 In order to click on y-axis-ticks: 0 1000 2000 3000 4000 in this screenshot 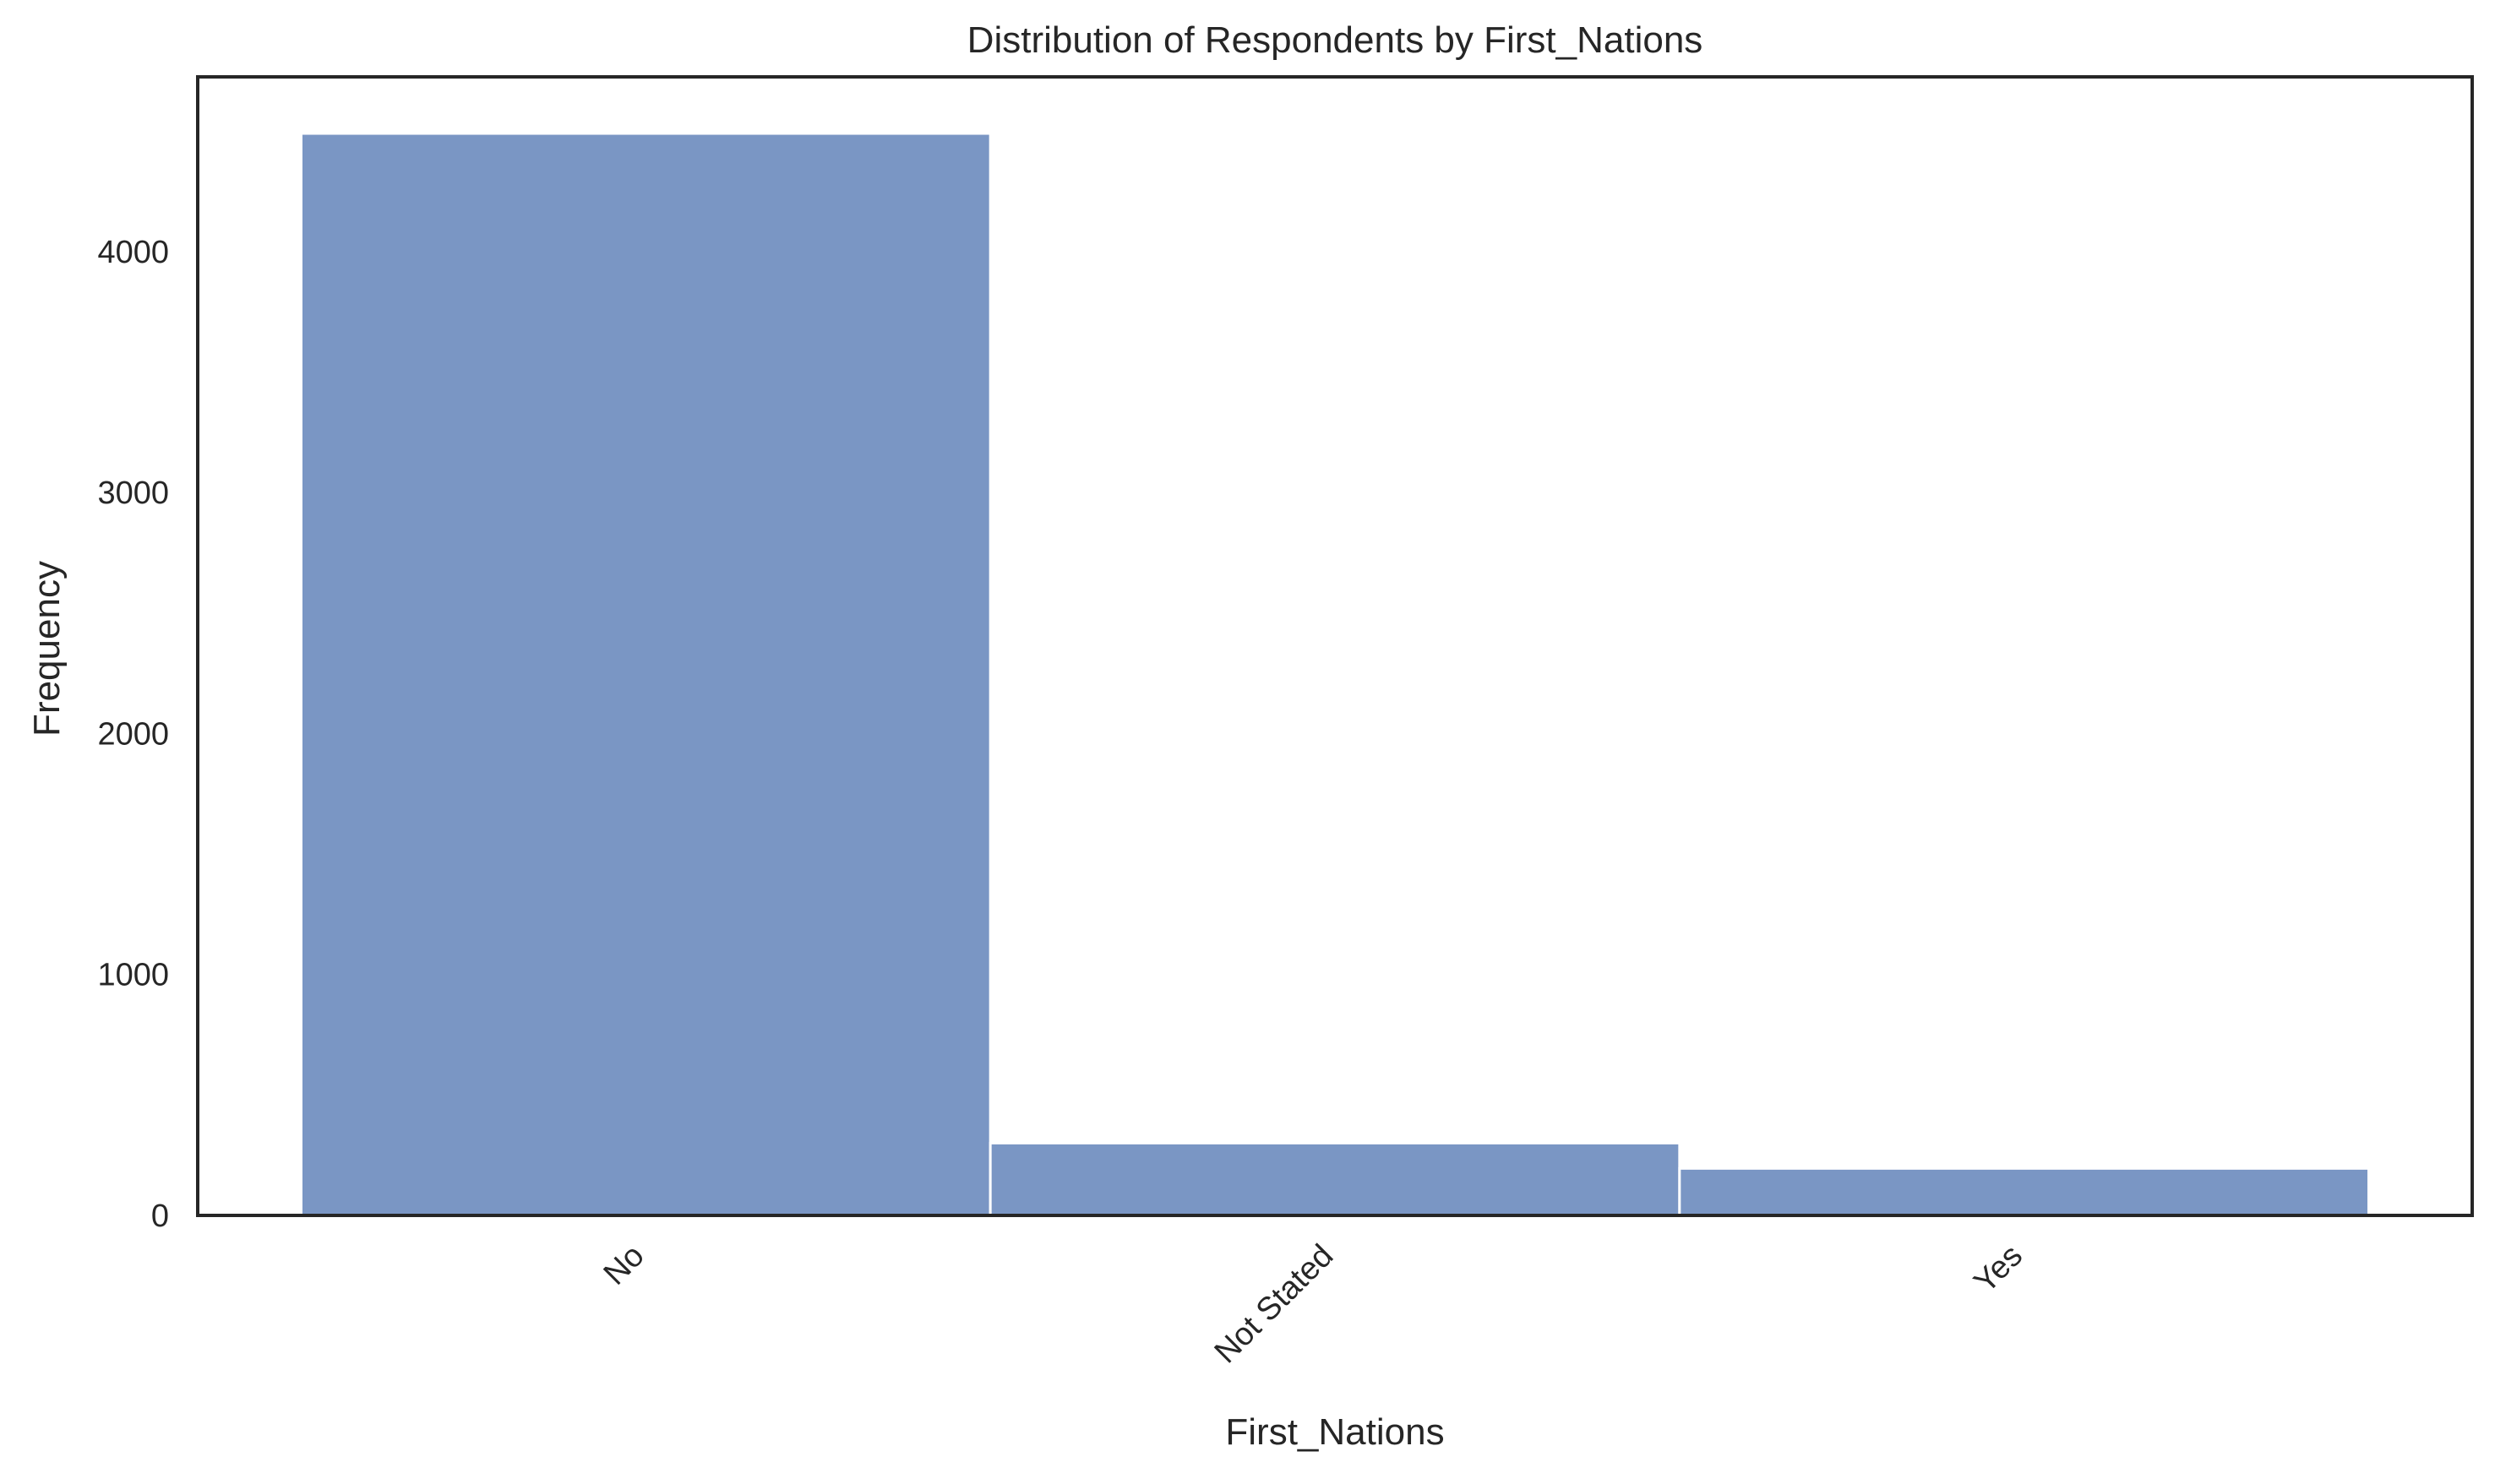, I will do `click(133, 734)`.